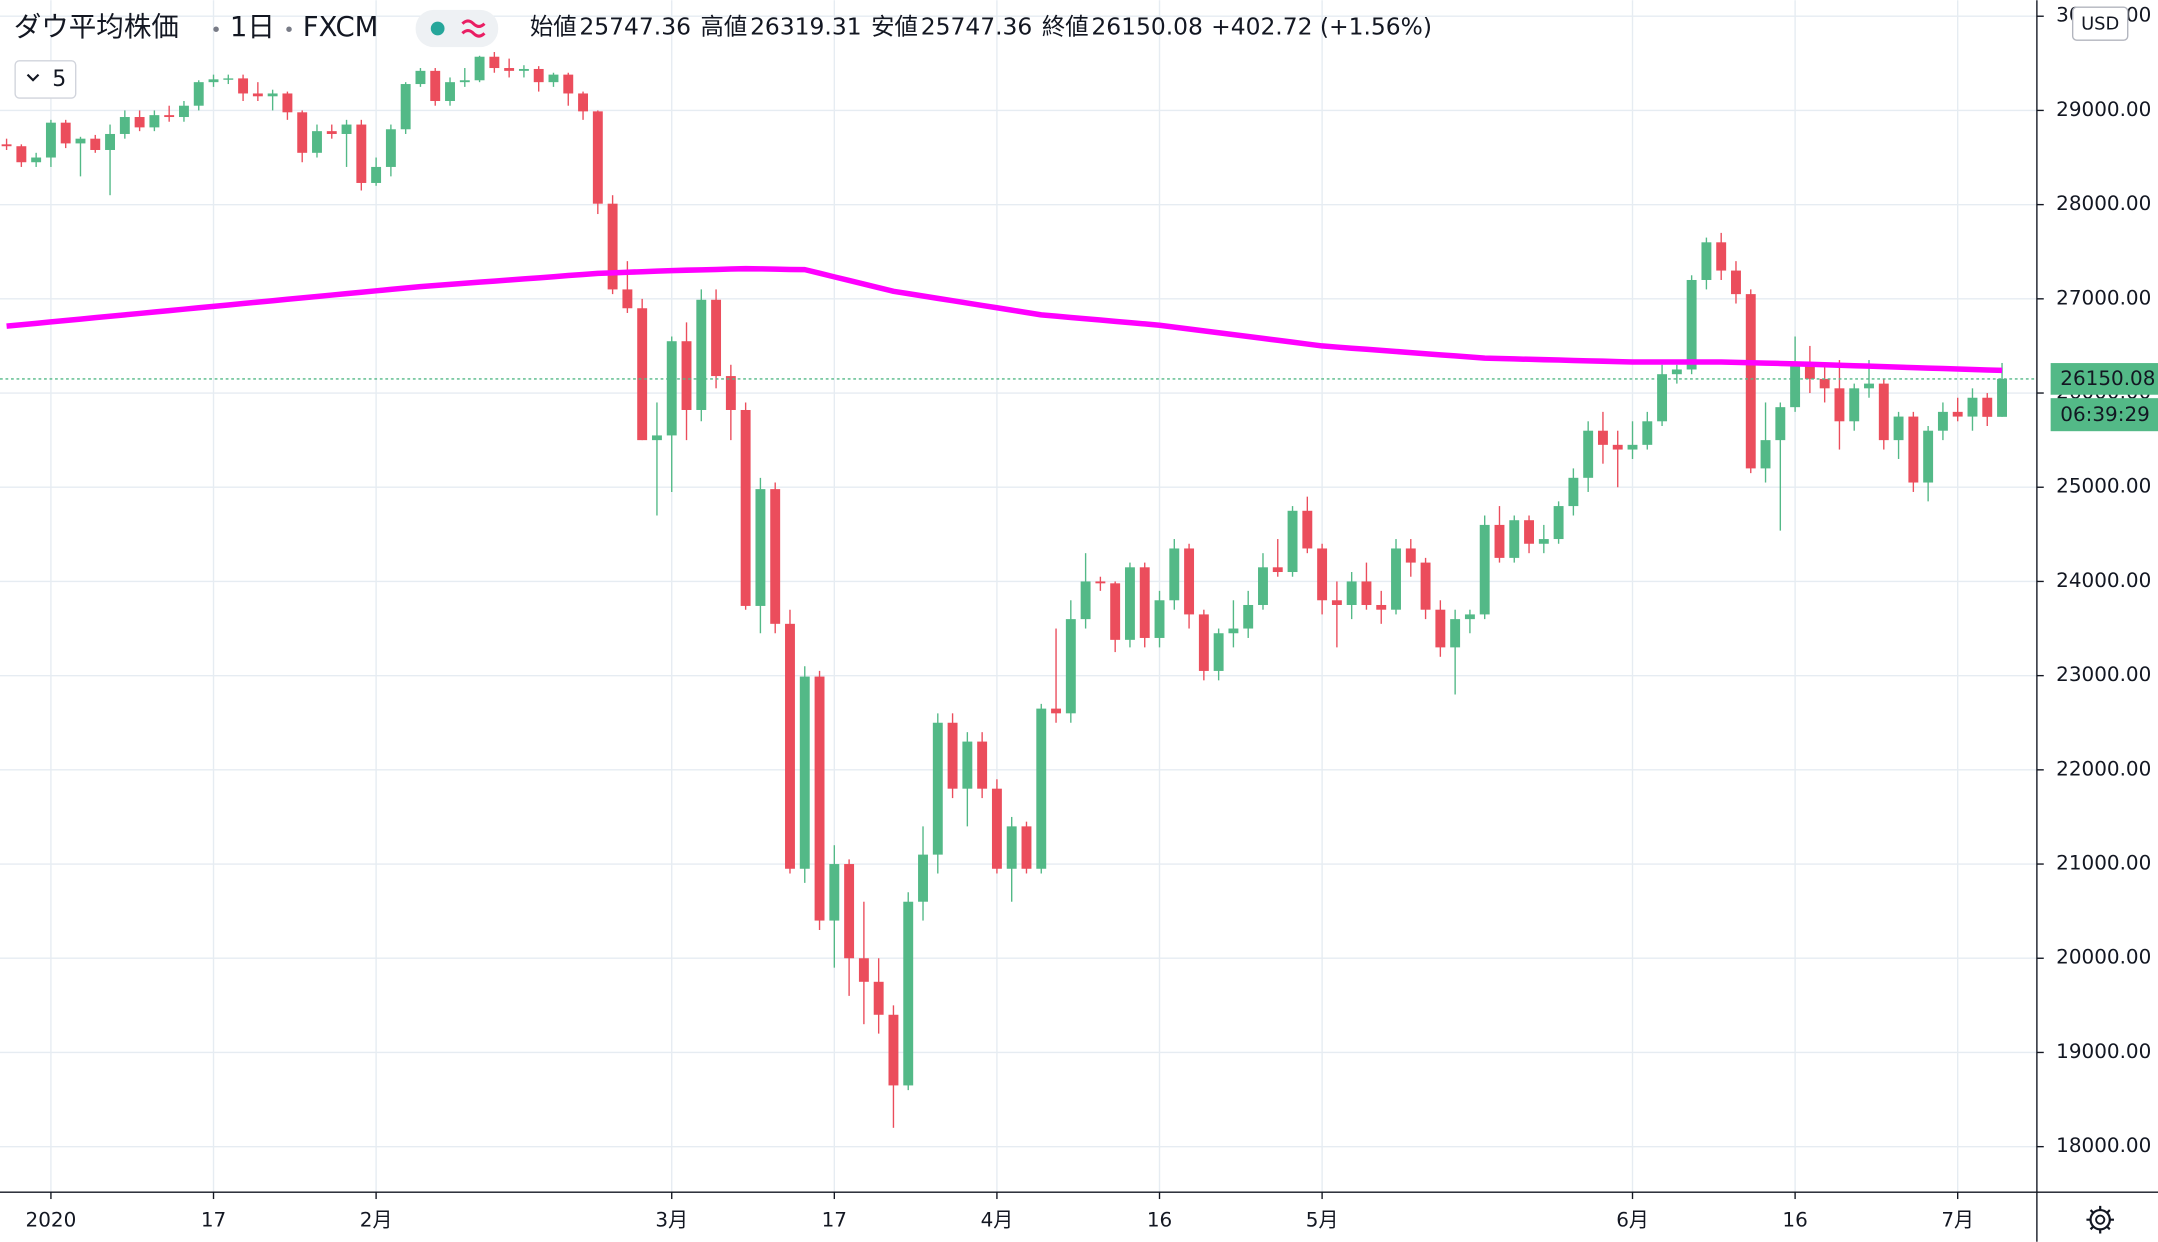 The height and width of the screenshot is (1242, 2158). Describe the element at coordinates (1957, 1220) in the screenshot. I see `x-tick-label: 7月` at that location.